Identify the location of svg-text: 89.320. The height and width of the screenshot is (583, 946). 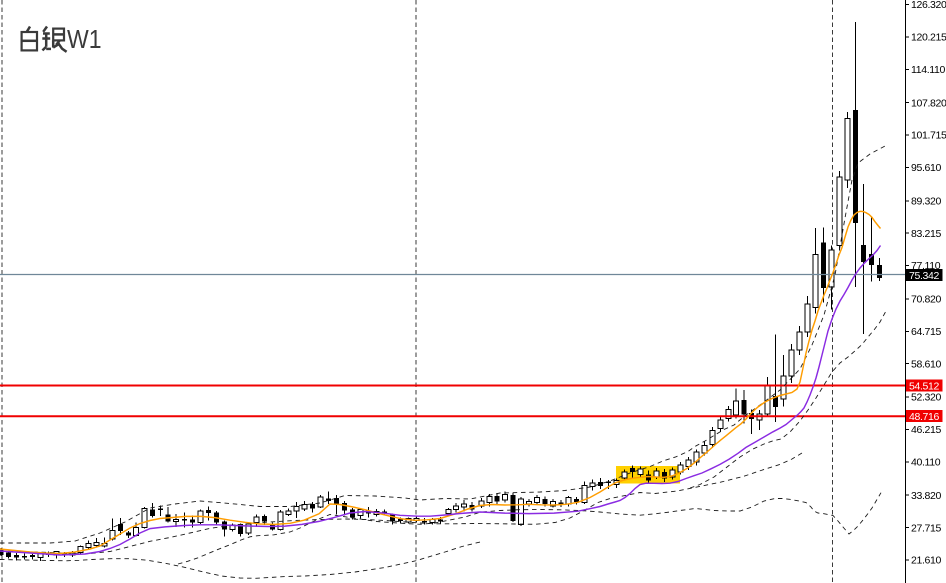
(926, 202).